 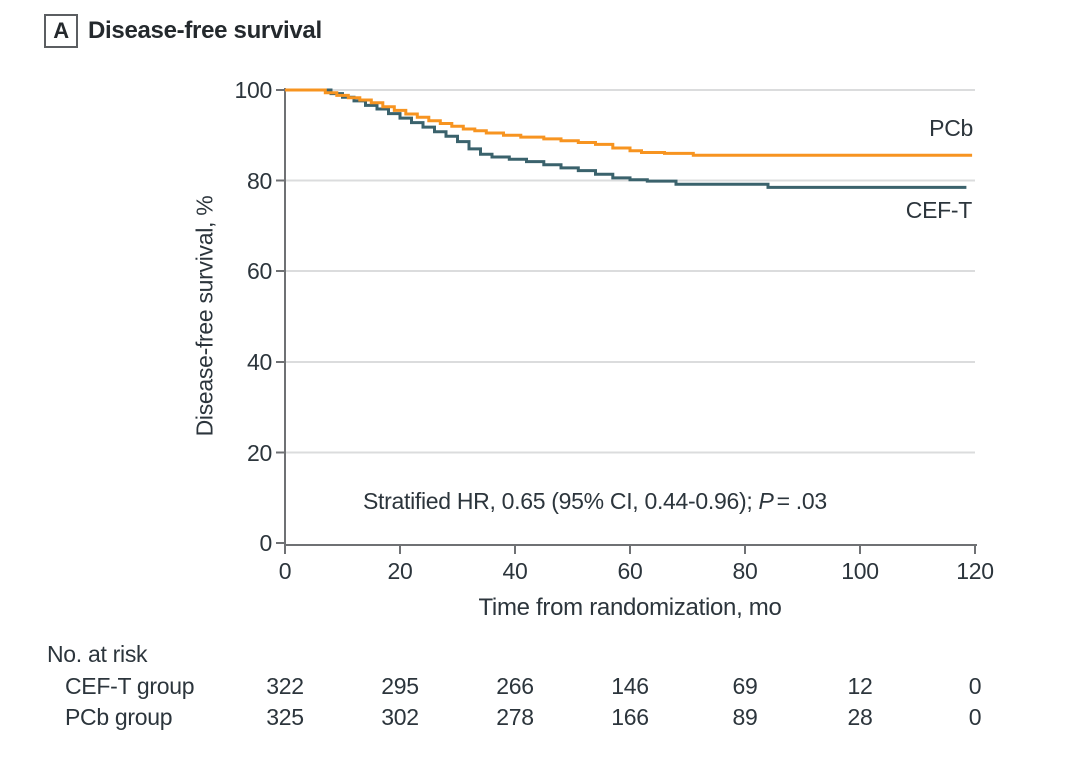 I want to click on risk-ceft-t40: 266, so click(x=515, y=686).